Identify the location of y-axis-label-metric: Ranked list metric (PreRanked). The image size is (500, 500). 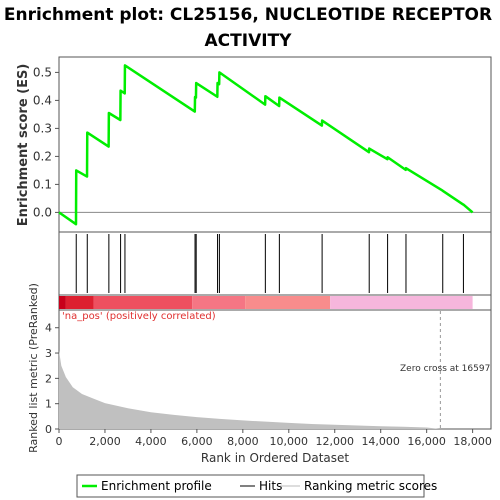
(33, 368).